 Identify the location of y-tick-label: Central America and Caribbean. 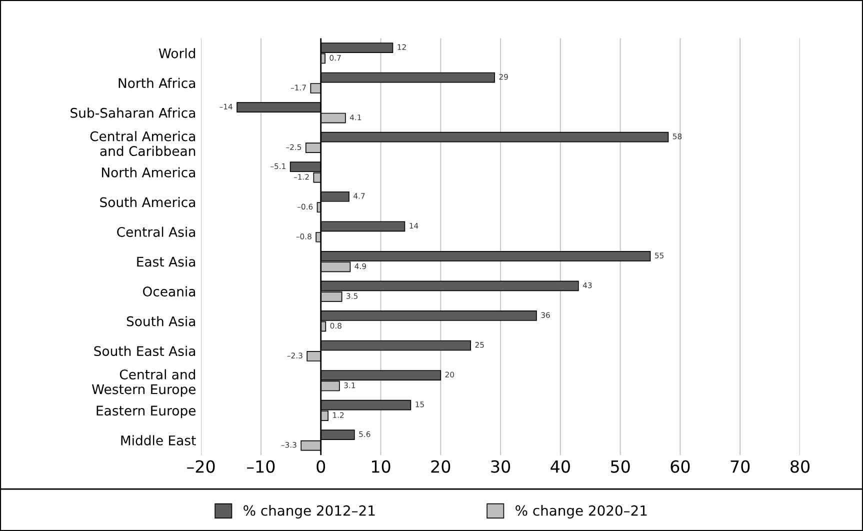
(143, 143).